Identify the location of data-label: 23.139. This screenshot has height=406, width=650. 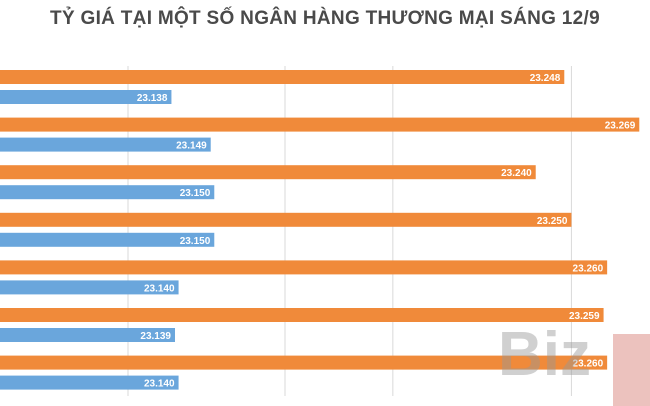
(155, 336).